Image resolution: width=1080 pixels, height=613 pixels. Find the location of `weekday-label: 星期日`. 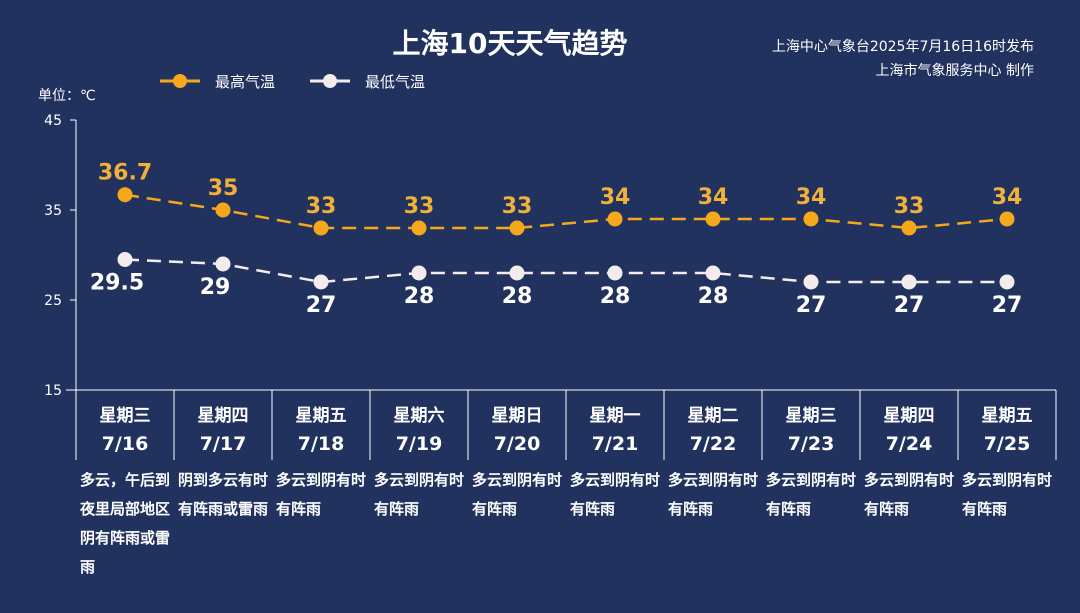

weekday-label: 星期日 is located at coordinates (517, 416).